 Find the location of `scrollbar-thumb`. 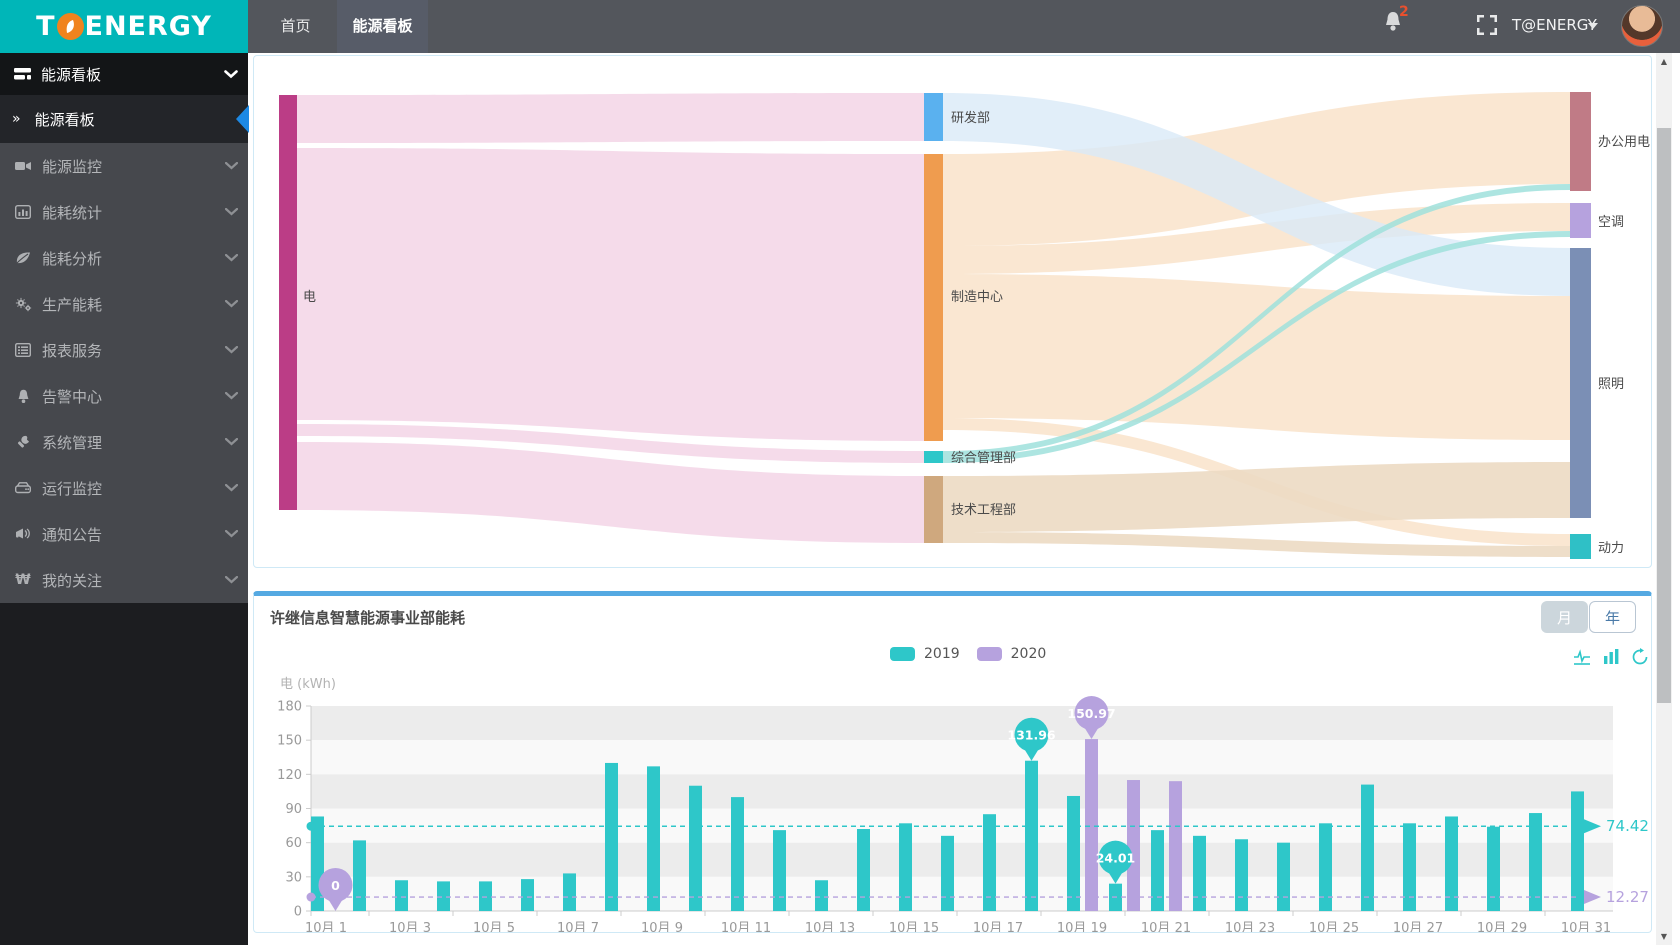

scrollbar-thumb is located at coordinates (1664, 415).